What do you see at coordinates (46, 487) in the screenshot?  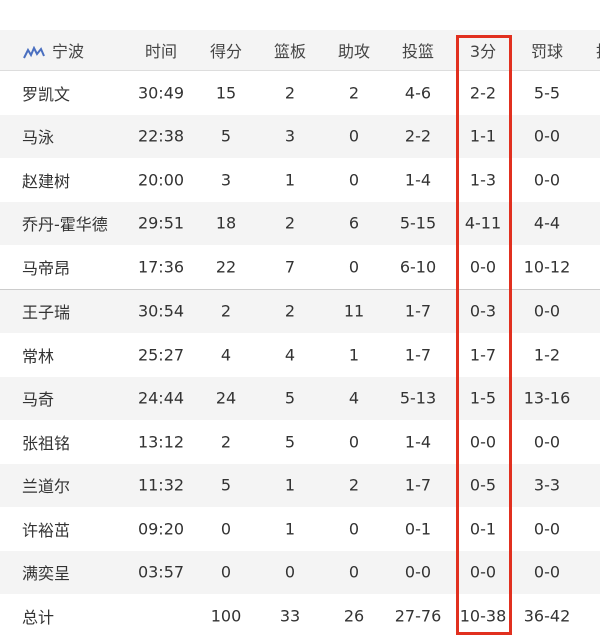 I see `player-name: 兰道尔` at bounding box center [46, 487].